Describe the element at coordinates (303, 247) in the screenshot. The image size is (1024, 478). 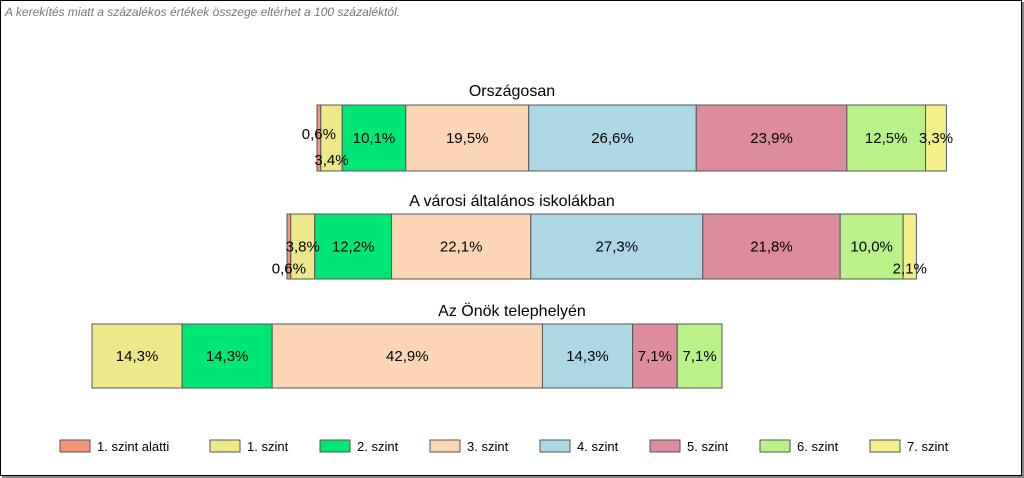
I see `data-label: 3,8%` at that location.